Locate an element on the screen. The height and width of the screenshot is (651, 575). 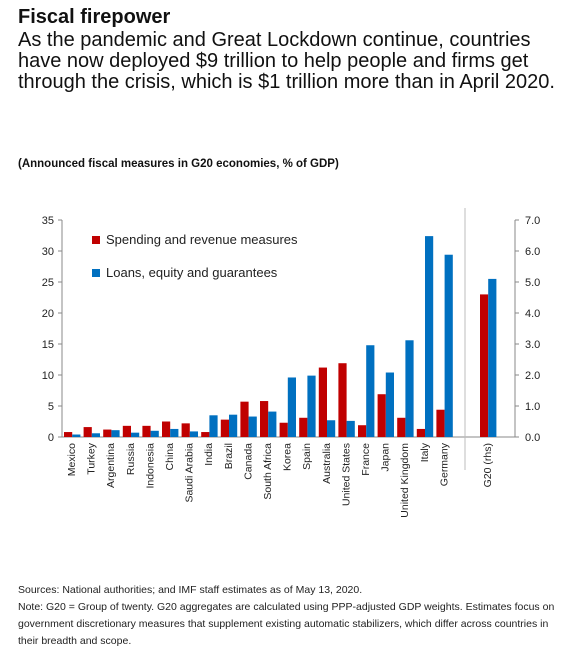
y-tick-label: 20 is located at coordinates (48, 314).